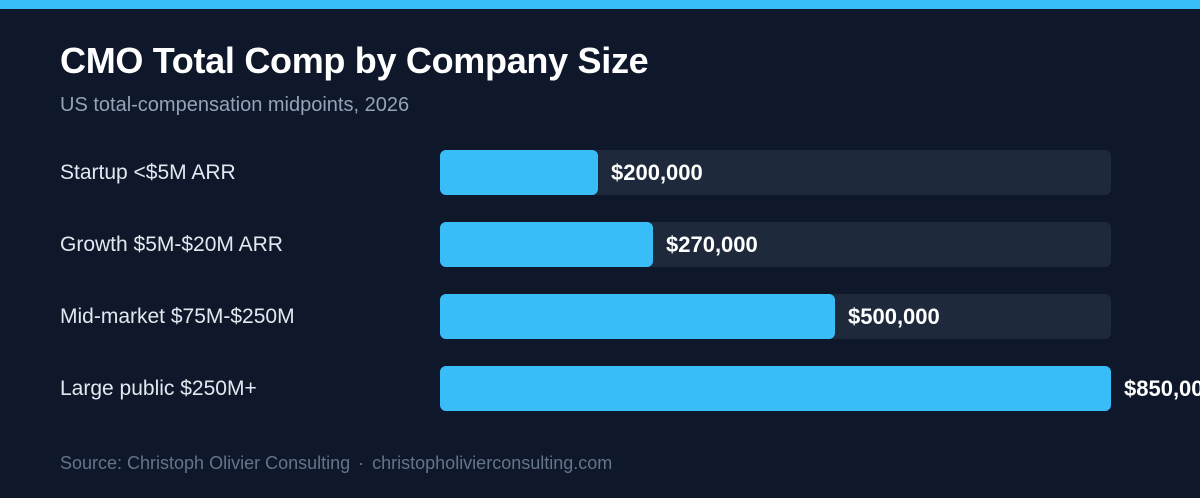 The width and height of the screenshot is (1200, 498). I want to click on bar-row: Large public $250M+ $850,000, so click(600, 388).